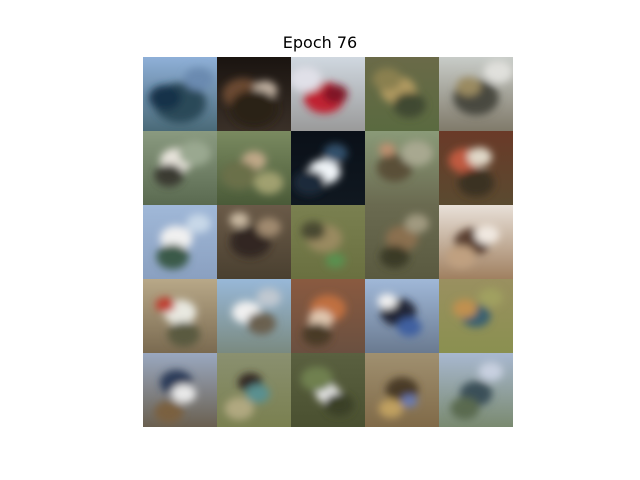  I want to click on figure-title: Epoch 76, so click(320, 42).